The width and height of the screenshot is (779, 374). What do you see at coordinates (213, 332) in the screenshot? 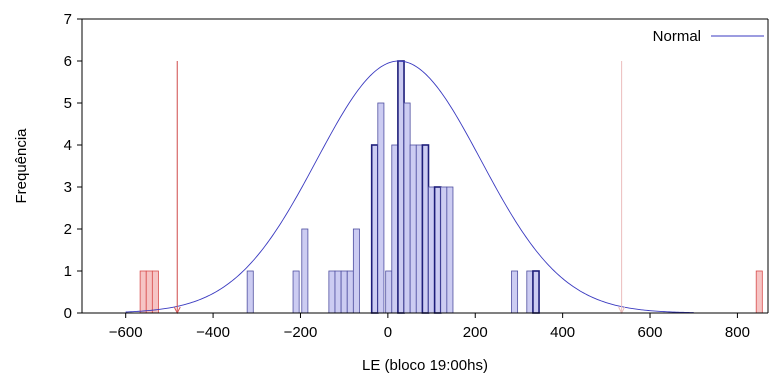
I see `x-tick-label: −400` at bounding box center [213, 332].